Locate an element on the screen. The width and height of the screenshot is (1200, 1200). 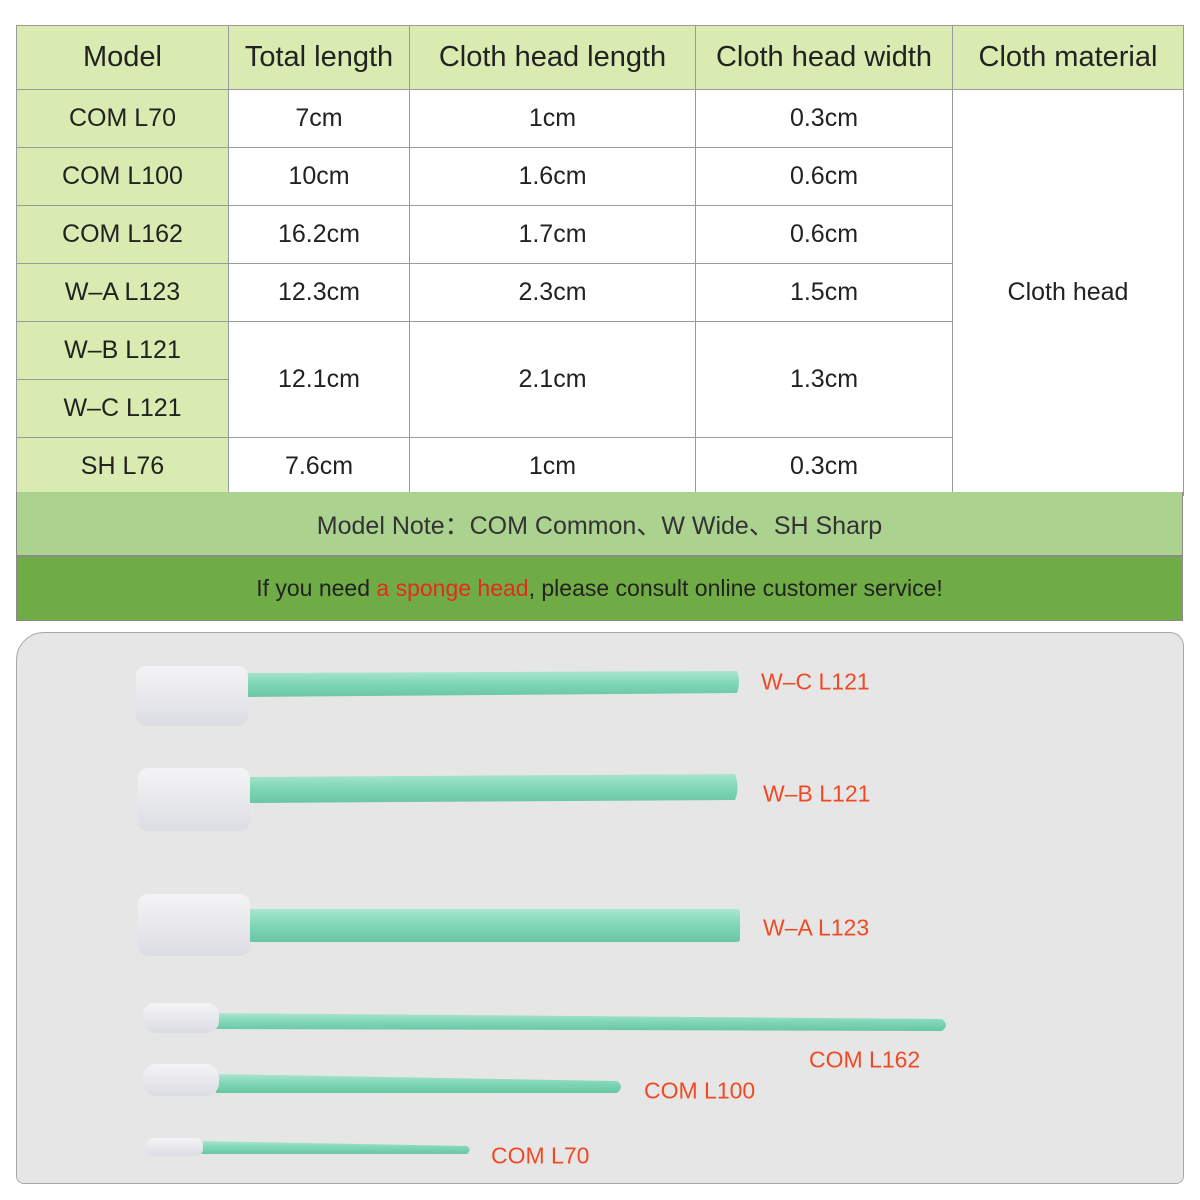
model-cell: W–A L123 is located at coordinates (122, 292).